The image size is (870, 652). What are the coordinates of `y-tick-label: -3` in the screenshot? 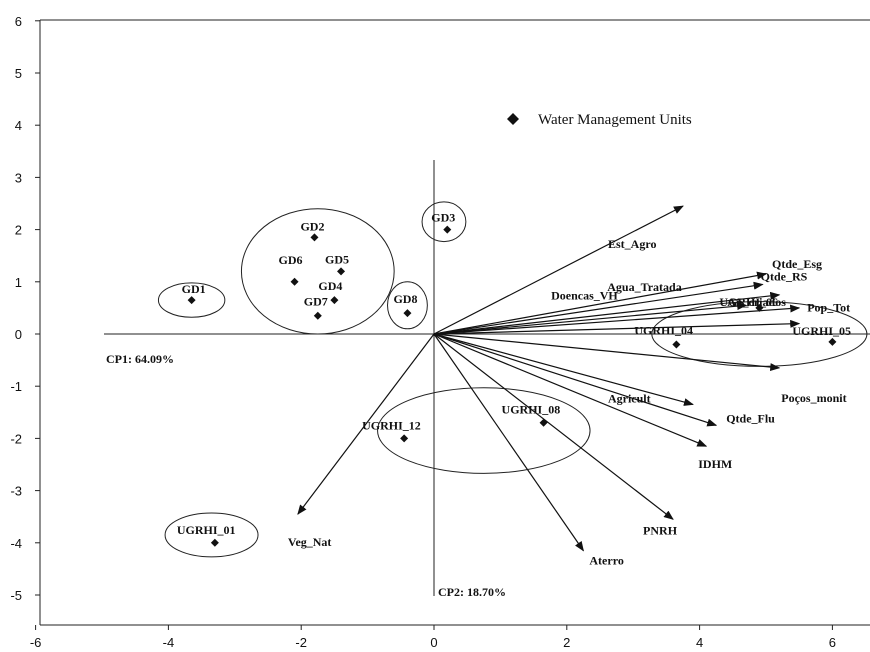 It's located at (16, 491).